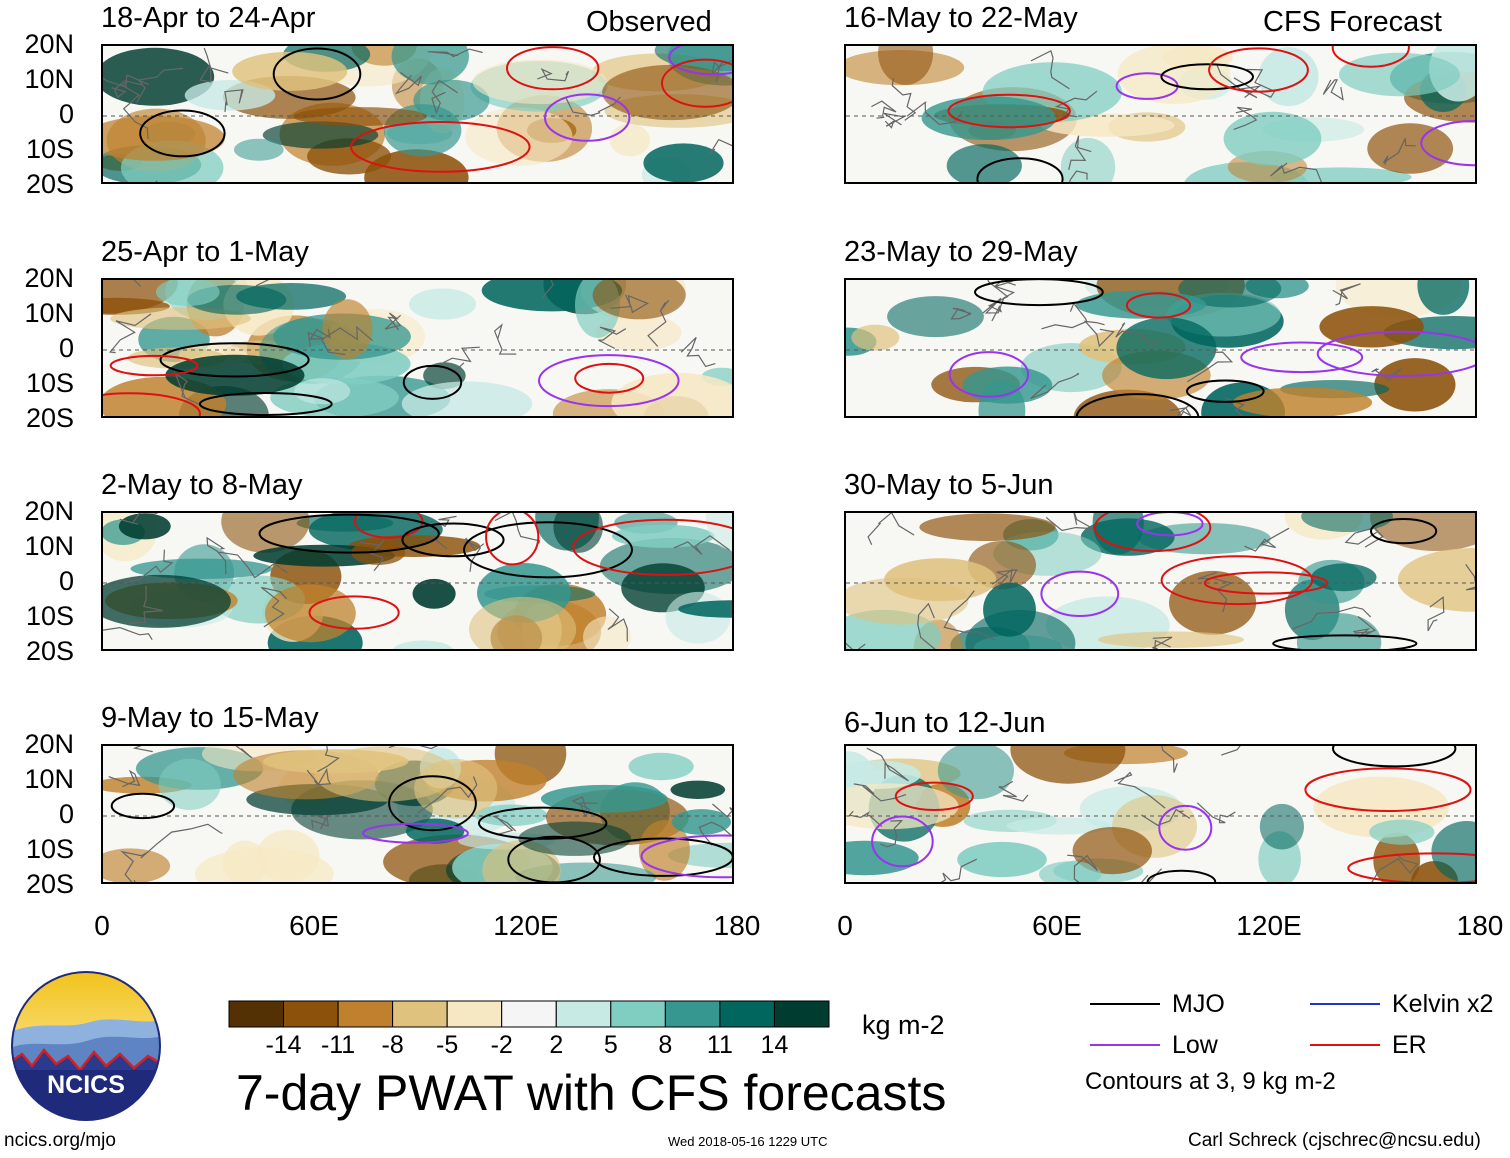 This screenshot has height=1158, width=1510. I want to click on lon-tick-left-120e: 120E, so click(526, 925).